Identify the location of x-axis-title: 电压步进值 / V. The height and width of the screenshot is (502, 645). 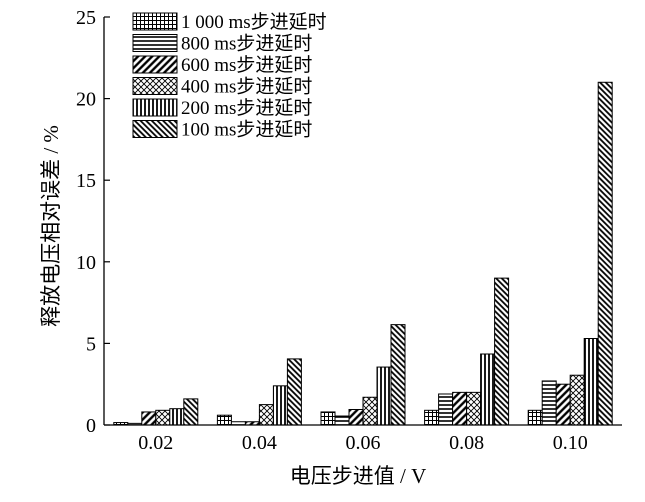
(358, 476).